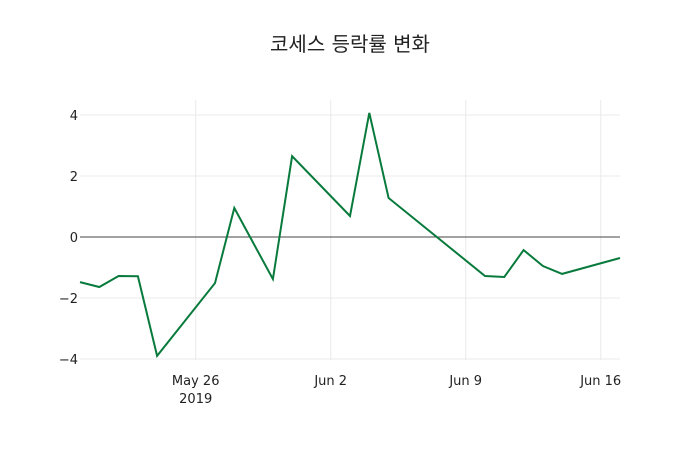 The height and width of the screenshot is (450, 700). I want to click on y-tick-label: −2, so click(68, 299).